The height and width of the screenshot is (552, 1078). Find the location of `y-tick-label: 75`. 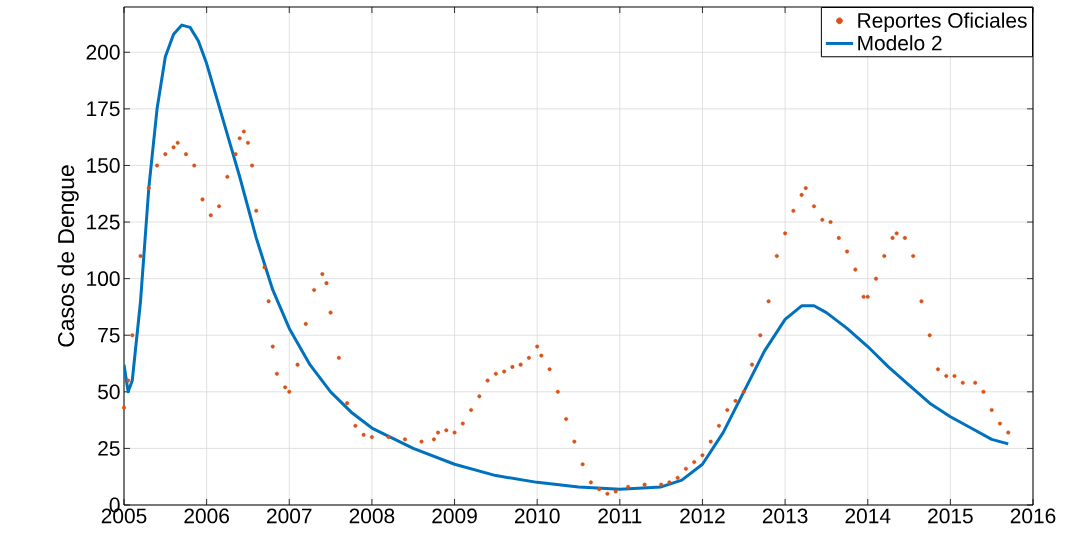

y-tick-label: 75 is located at coordinates (109, 335).